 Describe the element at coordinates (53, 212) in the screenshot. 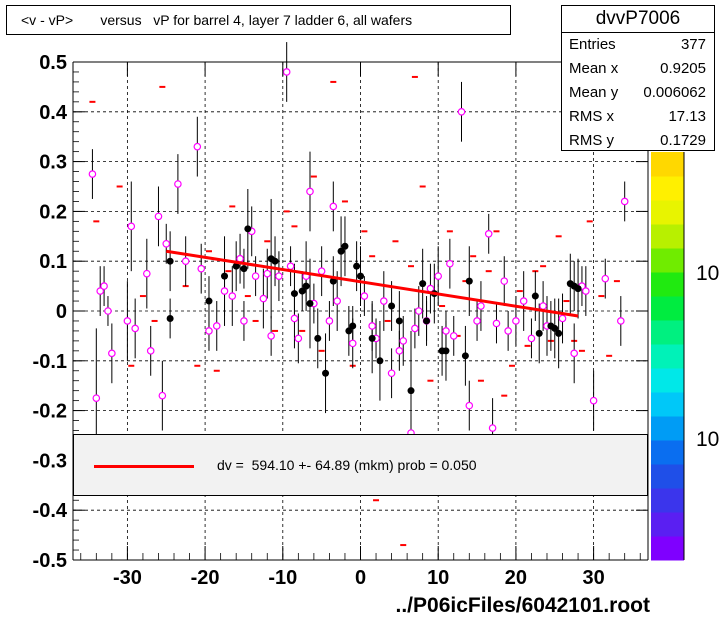

I see `y-tick-label: 0.2` at that location.